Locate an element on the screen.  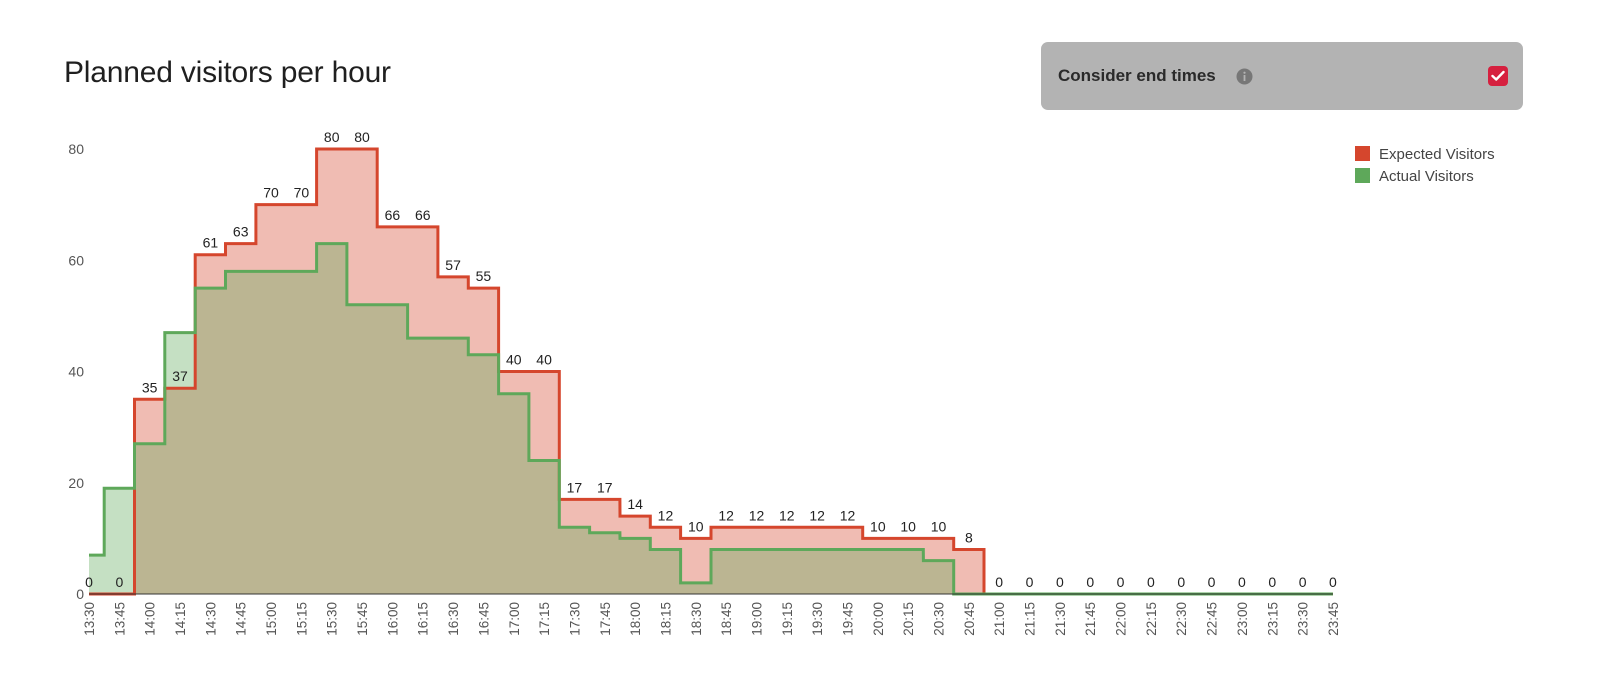
data-label: 37 is located at coordinates (180, 376).